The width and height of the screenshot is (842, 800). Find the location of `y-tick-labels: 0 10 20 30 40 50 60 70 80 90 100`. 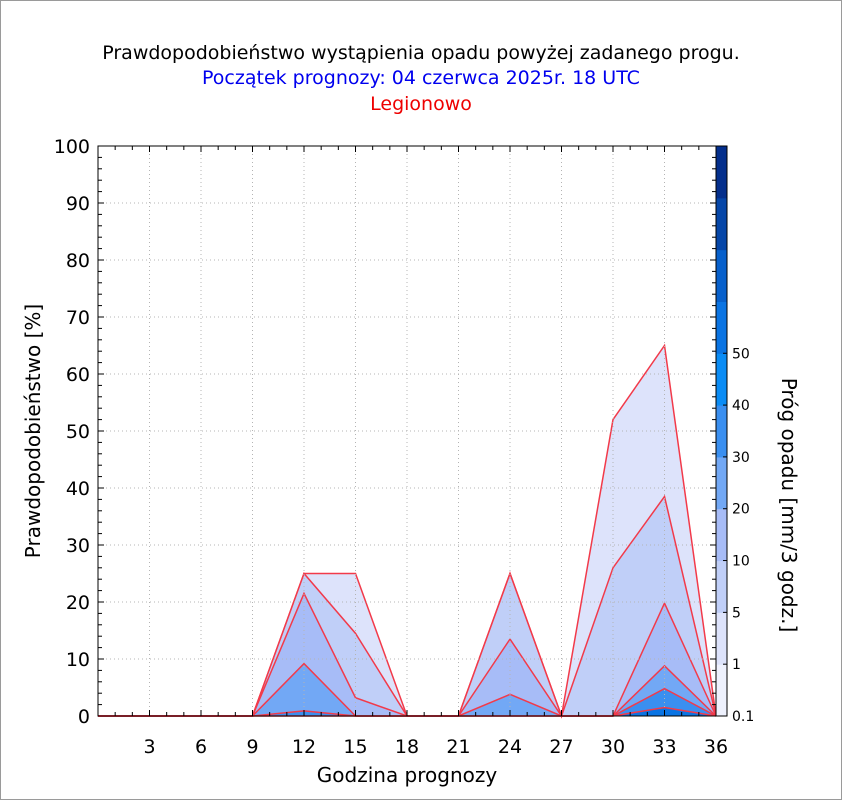

y-tick-labels: 0 10 20 30 40 50 60 70 80 90 100 is located at coordinates (72, 432).